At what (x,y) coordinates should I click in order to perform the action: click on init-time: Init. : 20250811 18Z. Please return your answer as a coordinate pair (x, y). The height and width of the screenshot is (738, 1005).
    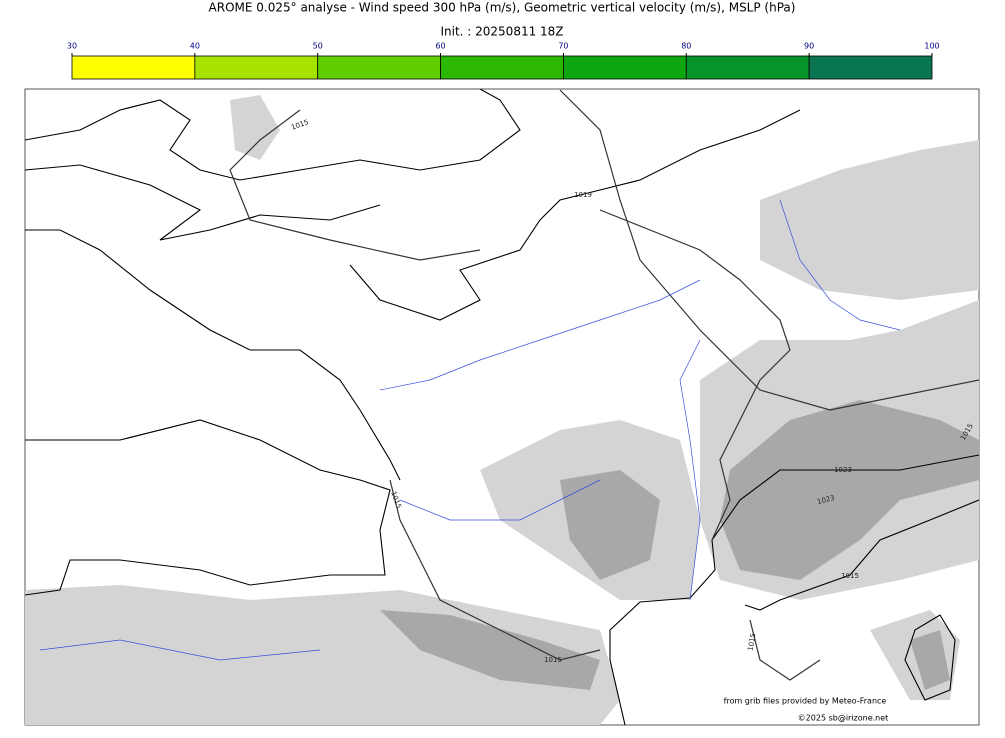
    Looking at the image, I should click on (501, 32).